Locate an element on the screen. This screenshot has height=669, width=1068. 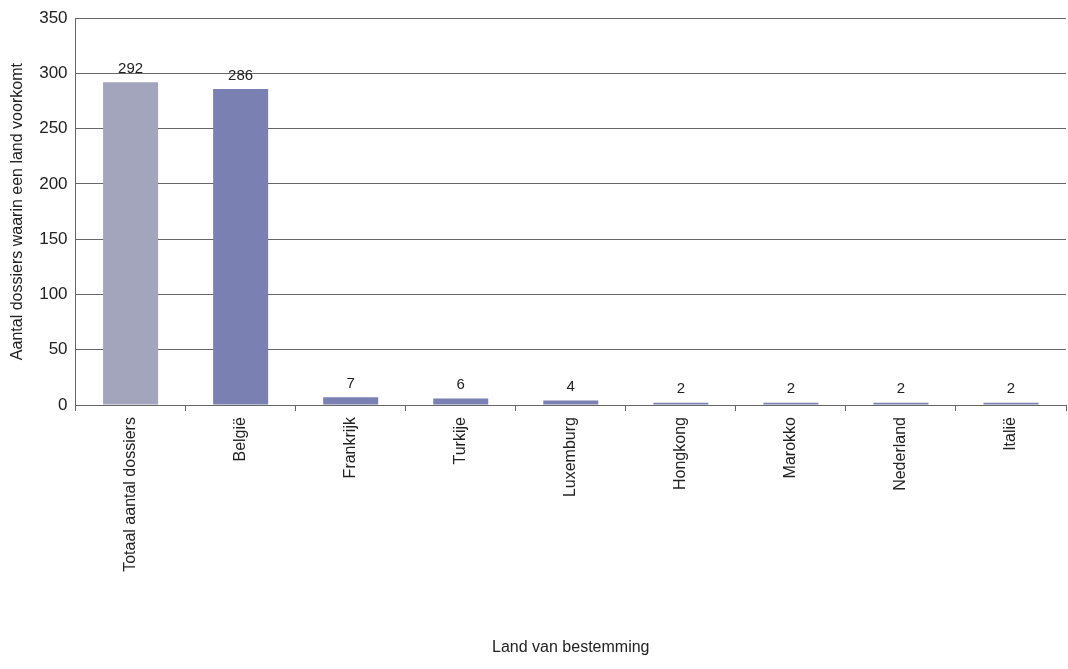
data-label: 7 is located at coordinates (350, 382).